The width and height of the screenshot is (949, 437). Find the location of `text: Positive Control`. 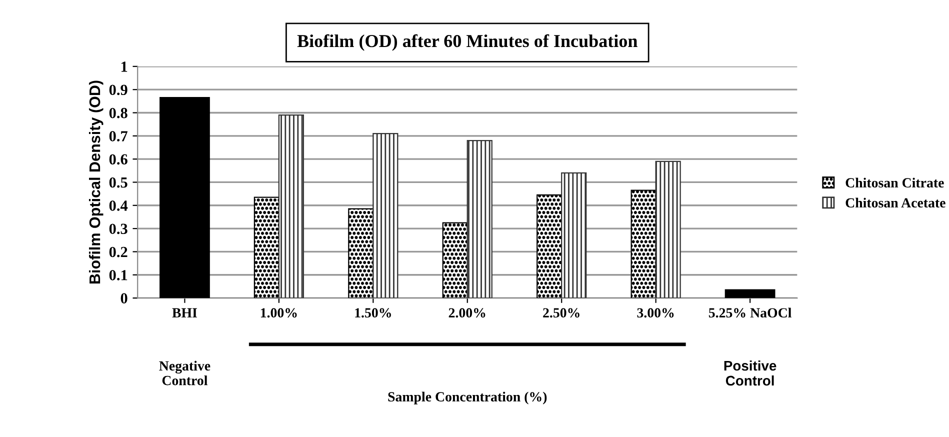

text: Positive Control is located at coordinates (750, 373).